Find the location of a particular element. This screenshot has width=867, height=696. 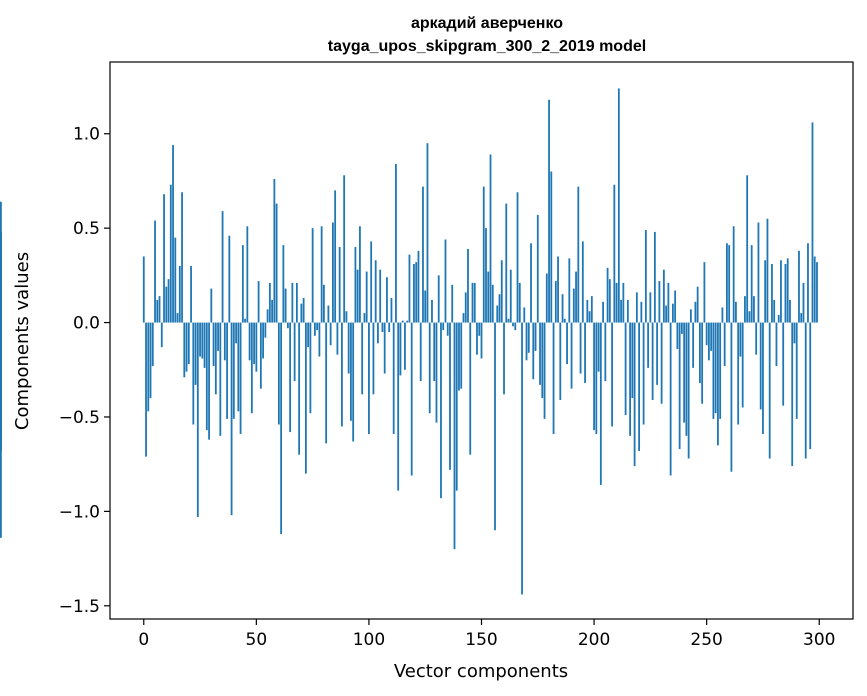

x-tick-label: 200 is located at coordinates (594, 640).